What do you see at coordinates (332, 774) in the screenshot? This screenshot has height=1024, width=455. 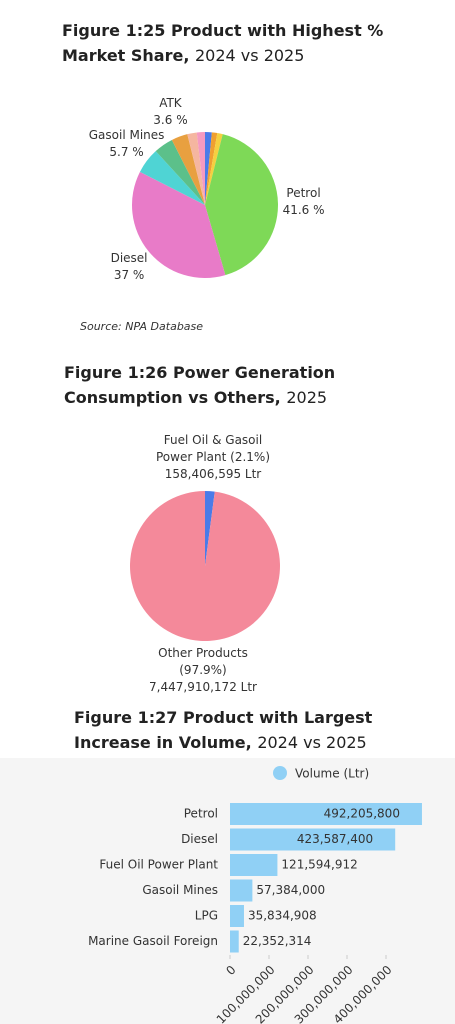 I see `legend-label: Volume (Ltr)` at bounding box center [332, 774].